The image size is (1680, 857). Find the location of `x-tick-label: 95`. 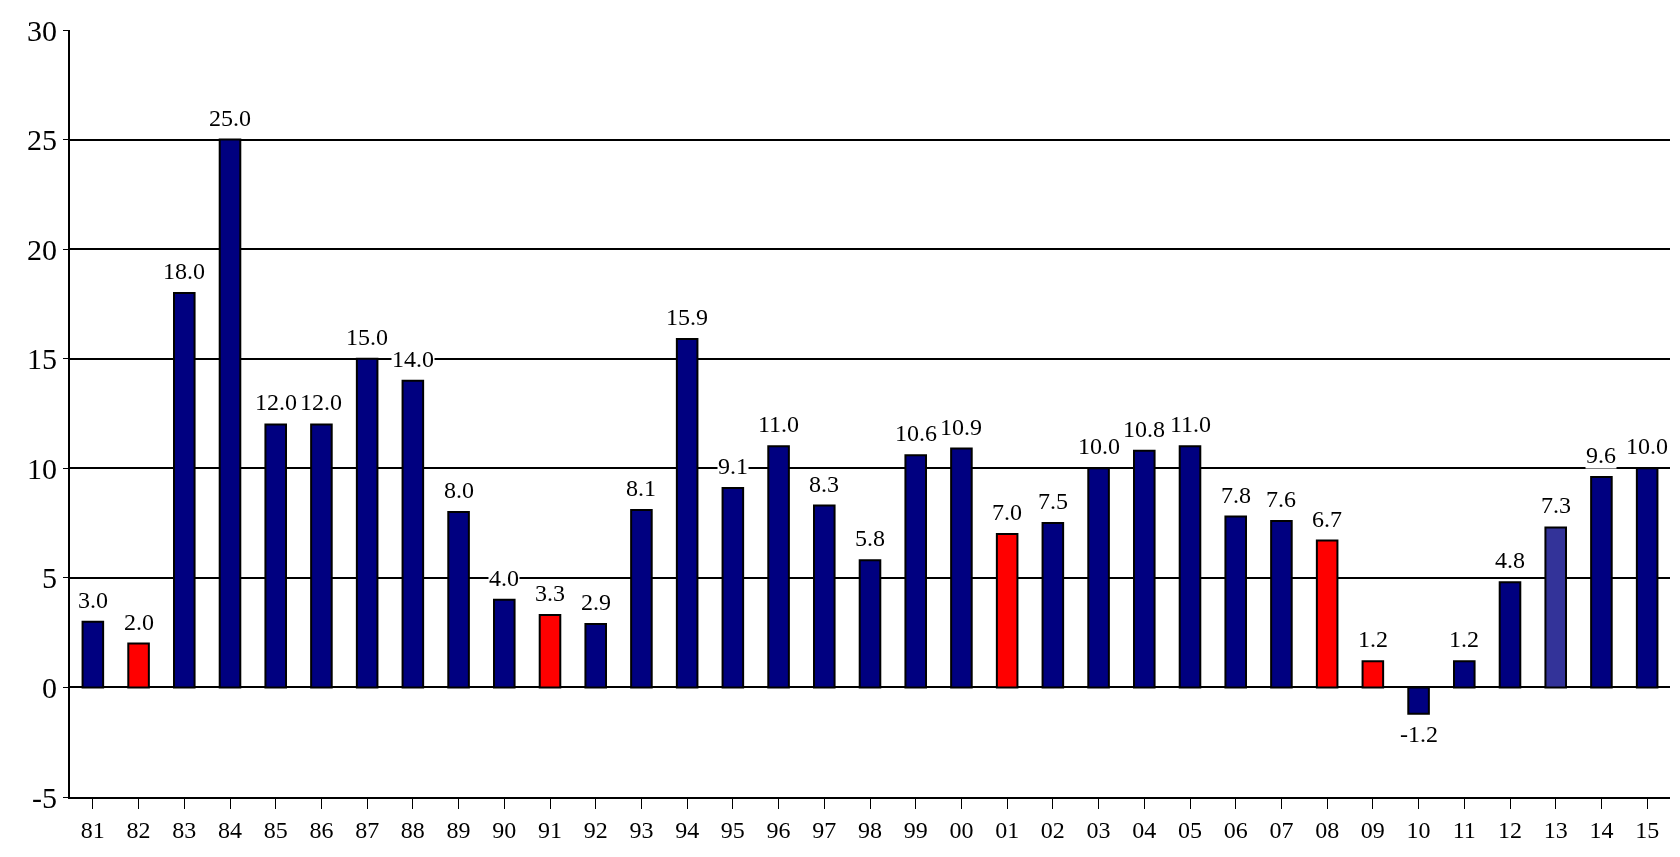

x-tick-label: 95 is located at coordinates (732, 829).